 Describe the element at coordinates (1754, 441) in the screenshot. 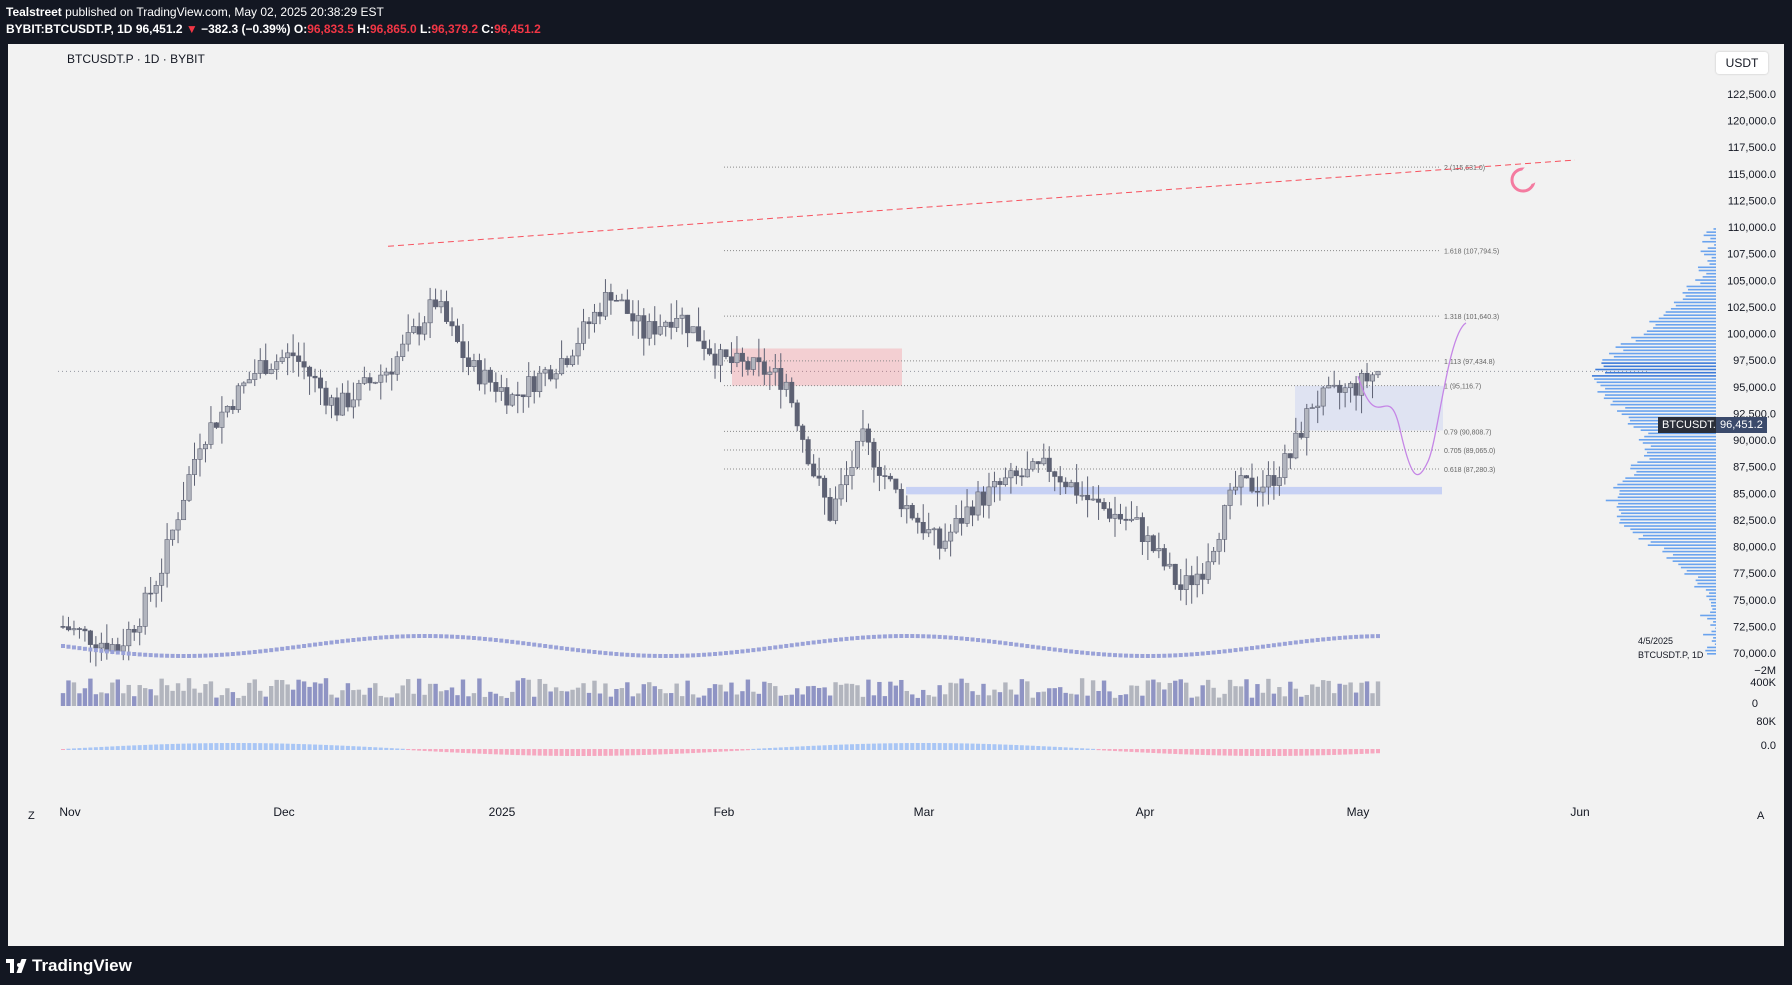

I see `price-tick-label: 90,000.0` at that location.